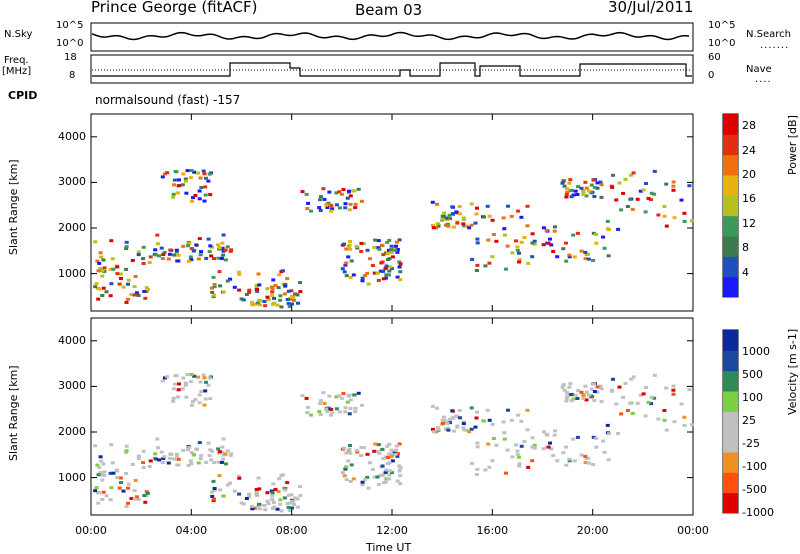  Describe the element at coordinates (749, 199) in the screenshot. I see `power-colorbar-tick: 16` at that location.